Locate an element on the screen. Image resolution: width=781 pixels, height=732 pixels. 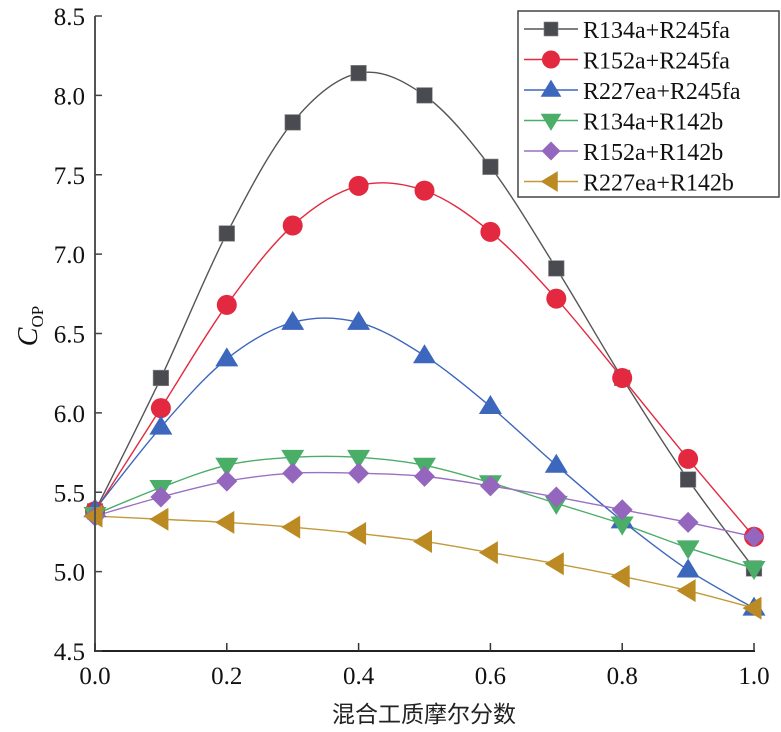
y-tick-label: 6.5 is located at coordinates (69, 335).